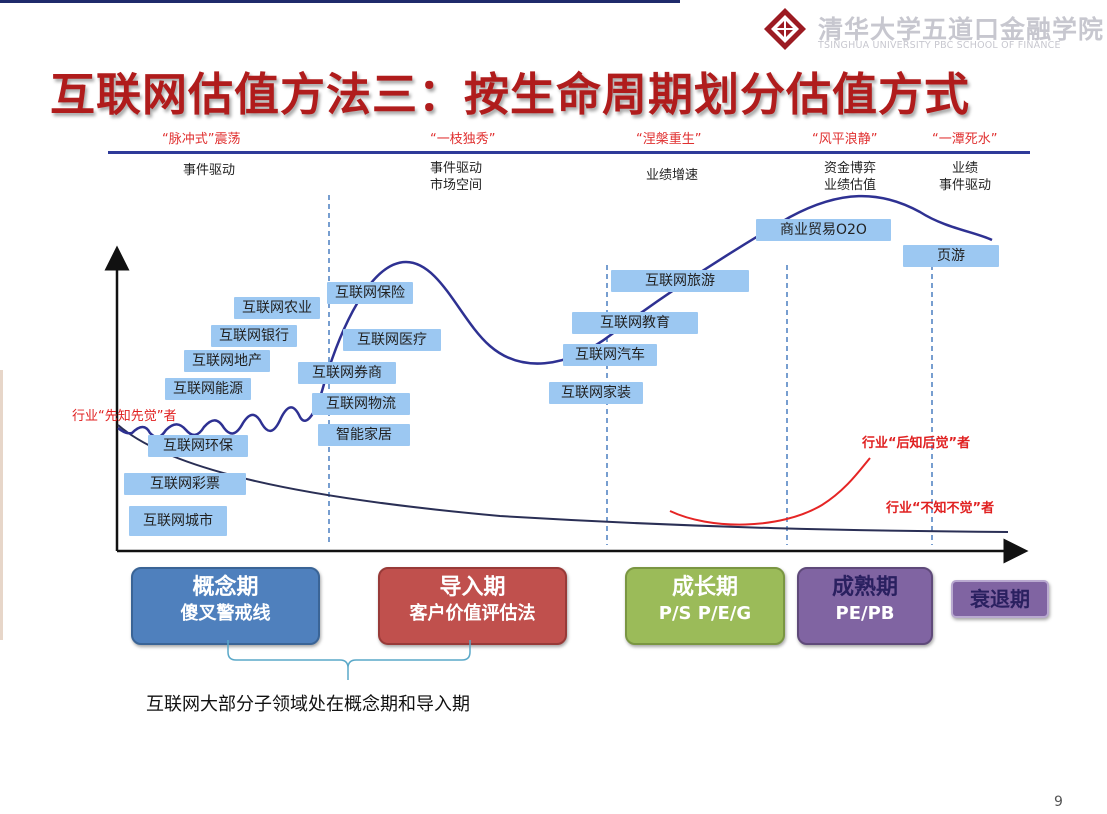  What do you see at coordinates (1, 505) in the screenshot?
I see `left-accent-bar` at bounding box center [1, 505].